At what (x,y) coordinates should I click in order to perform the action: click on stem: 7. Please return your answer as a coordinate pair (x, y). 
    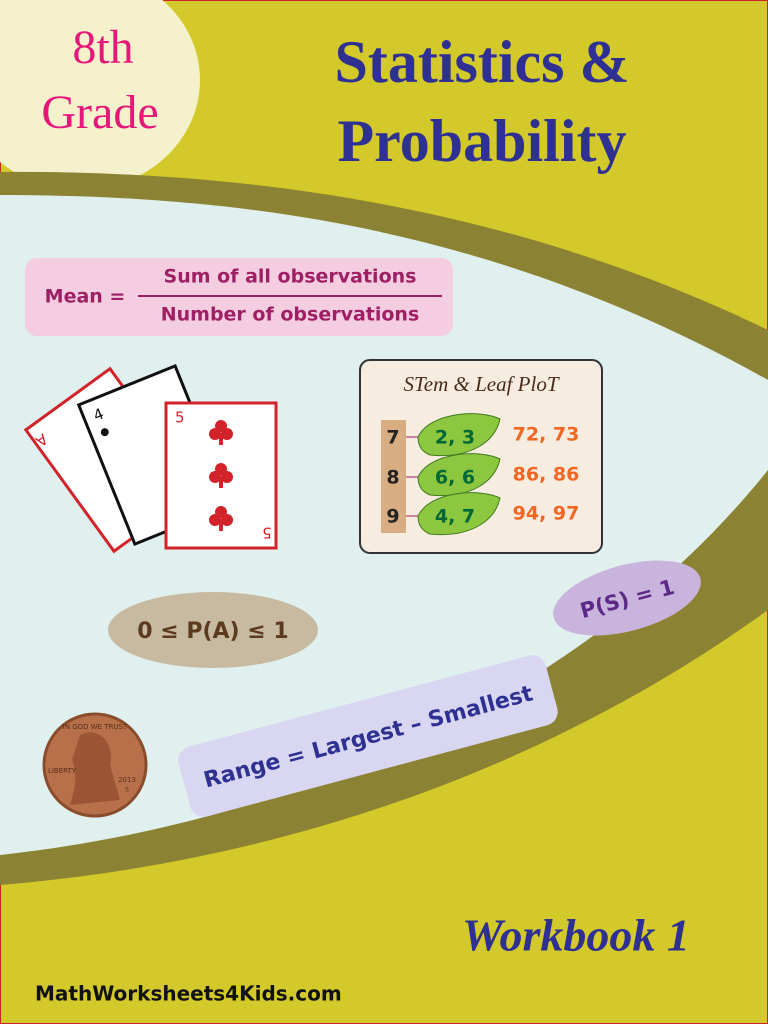
    Looking at the image, I should click on (392, 438).